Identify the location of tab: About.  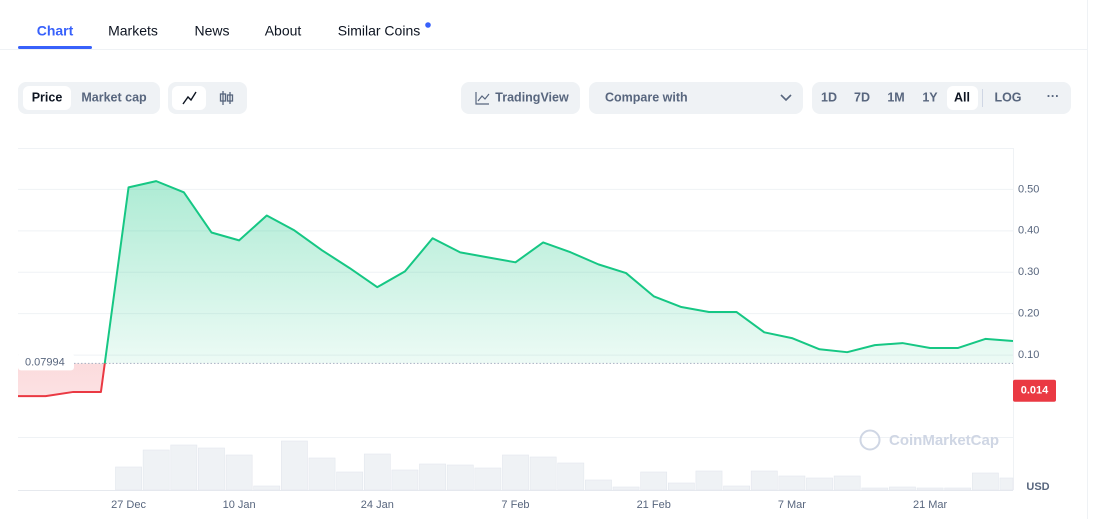
(283, 31).